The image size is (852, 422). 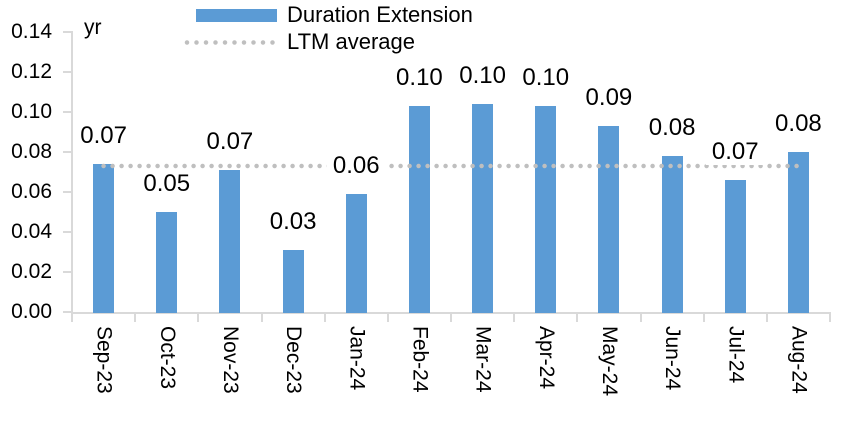 What do you see at coordinates (31, 111) in the screenshot?
I see `y-tick-label: 0.10` at bounding box center [31, 111].